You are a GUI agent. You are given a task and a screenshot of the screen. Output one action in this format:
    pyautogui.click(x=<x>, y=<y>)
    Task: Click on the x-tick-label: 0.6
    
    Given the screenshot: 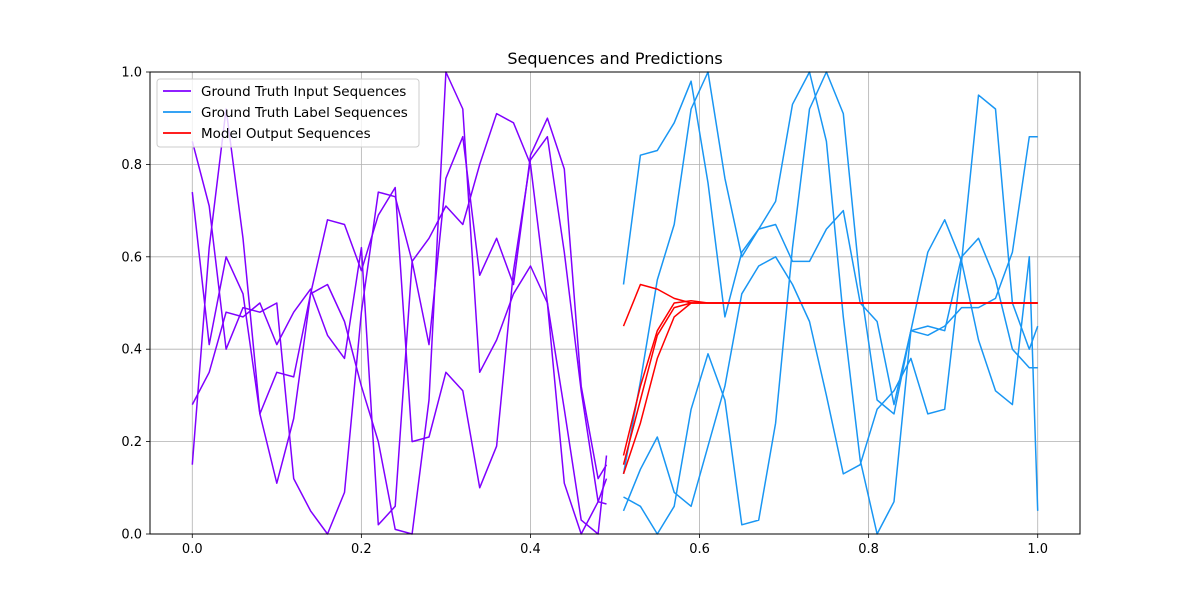 What is the action you would take?
    pyautogui.click(x=699, y=549)
    